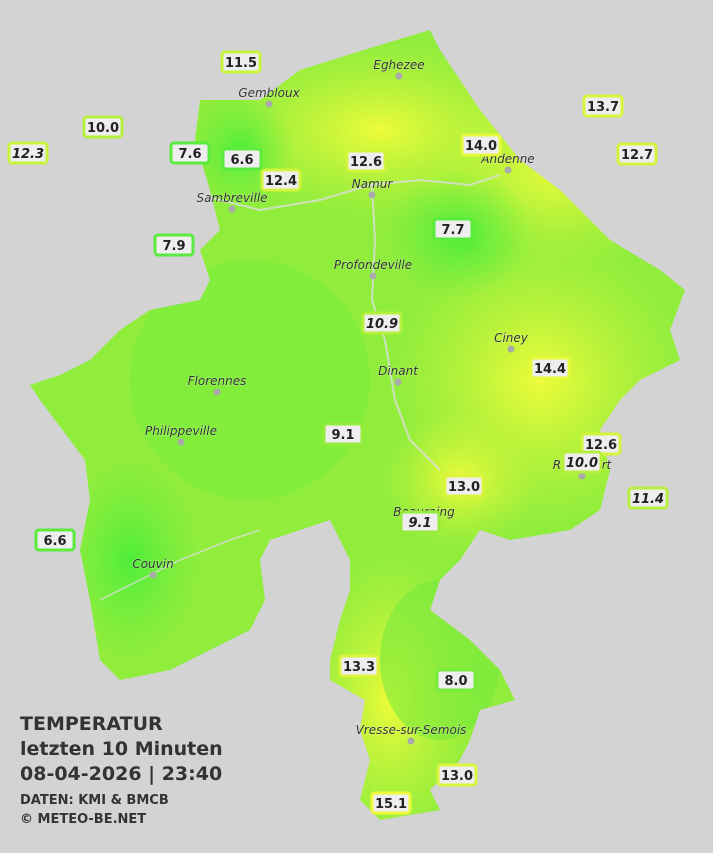  I want to click on station-value: 8.0, so click(455, 681).